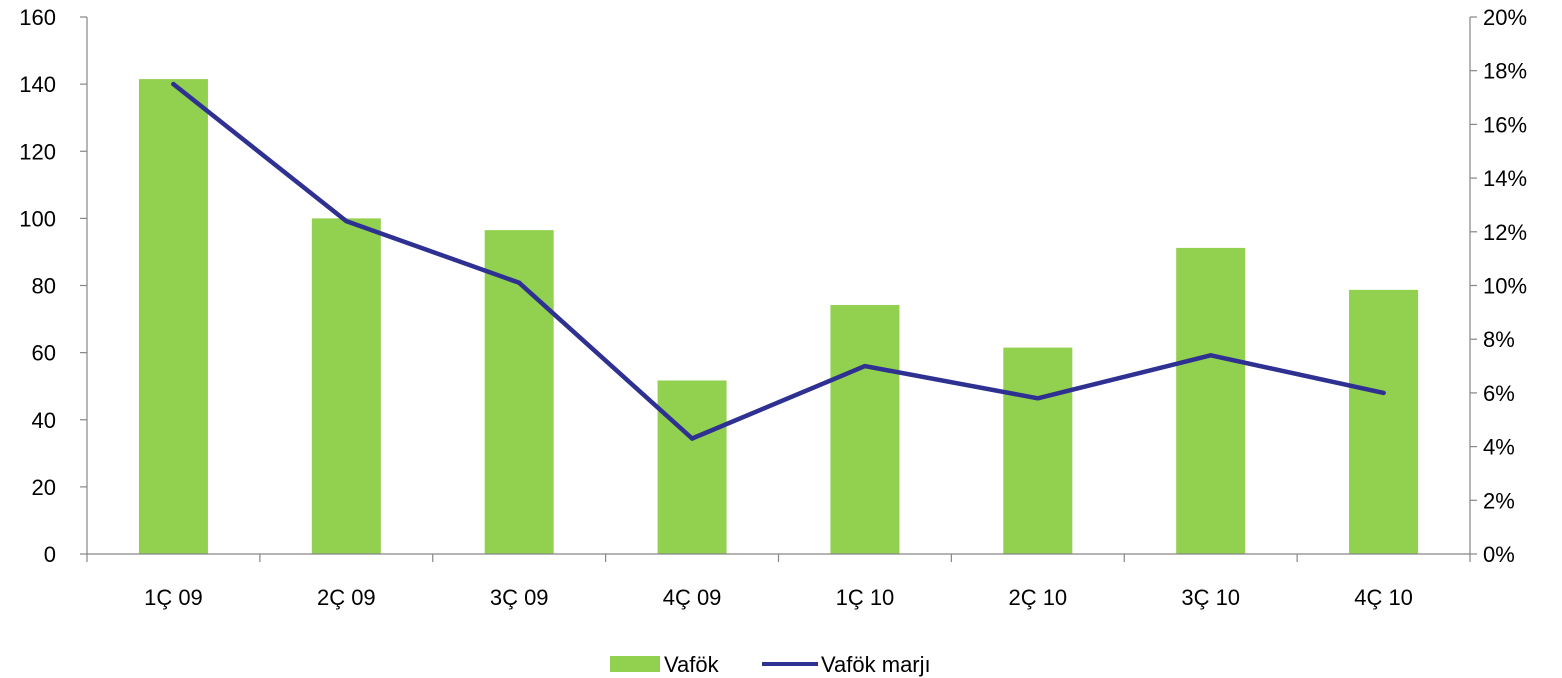 The image size is (1562, 678). What do you see at coordinates (692, 664) in the screenshot?
I see `legend-label-vafok: Vafök` at bounding box center [692, 664].